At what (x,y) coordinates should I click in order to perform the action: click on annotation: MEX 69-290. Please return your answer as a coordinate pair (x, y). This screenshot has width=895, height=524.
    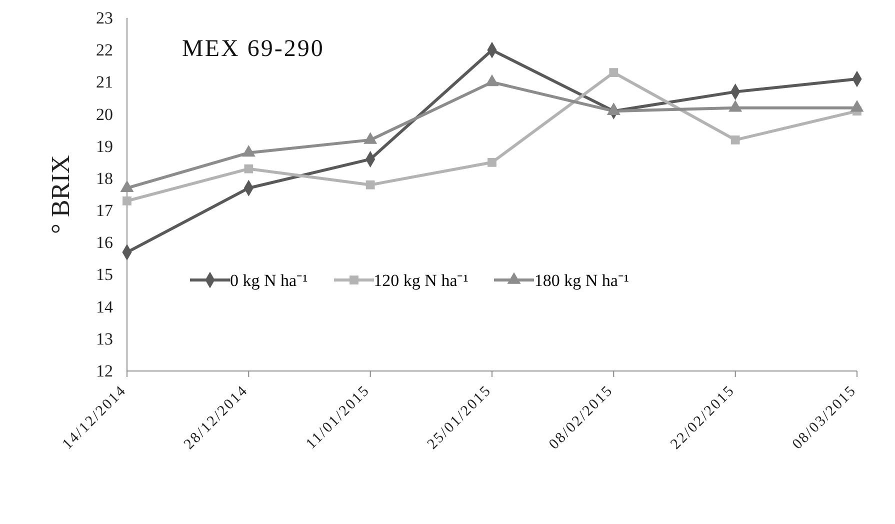
    Looking at the image, I should click on (253, 49).